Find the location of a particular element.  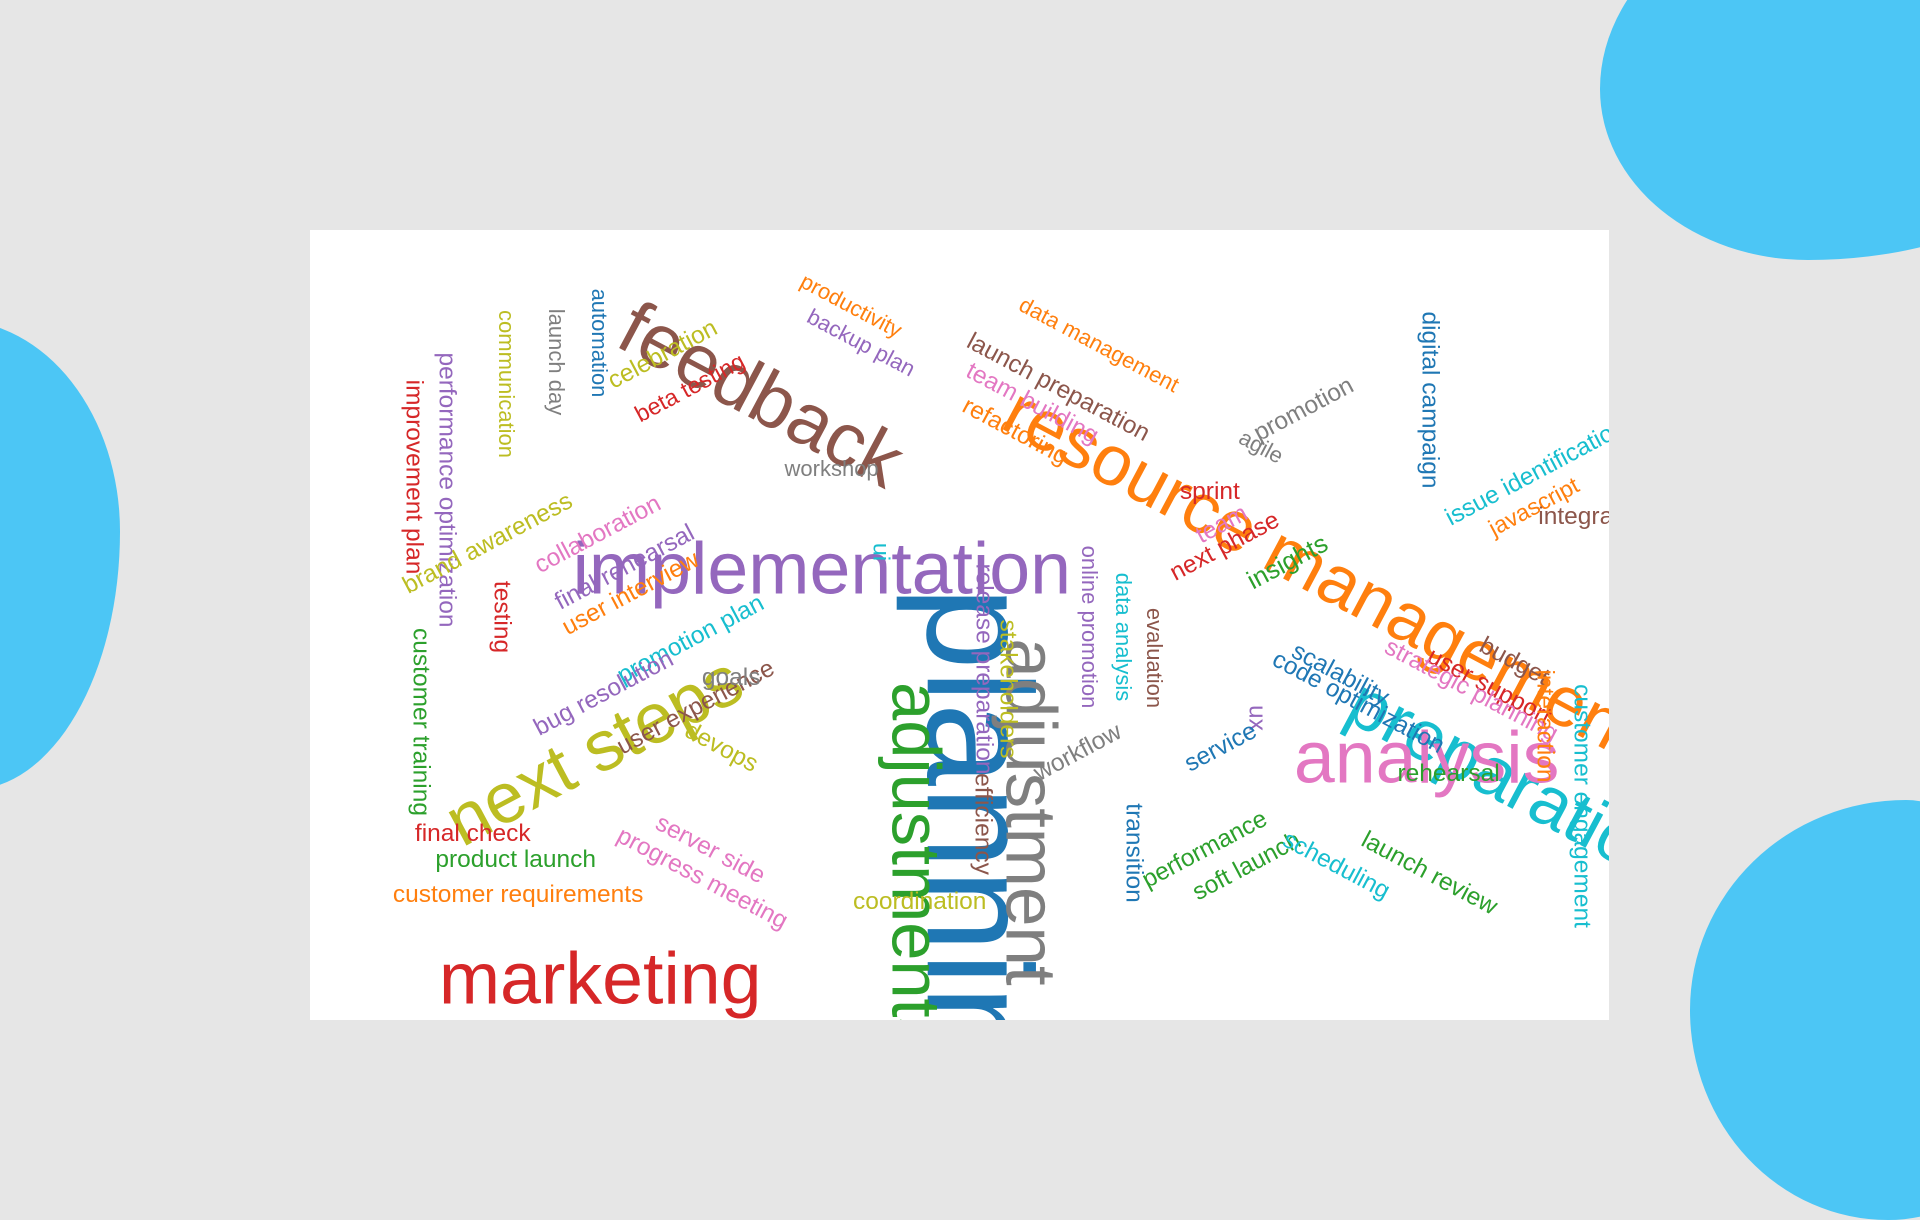

cloud-word: evaluation is located at coordinates (1154, 657).